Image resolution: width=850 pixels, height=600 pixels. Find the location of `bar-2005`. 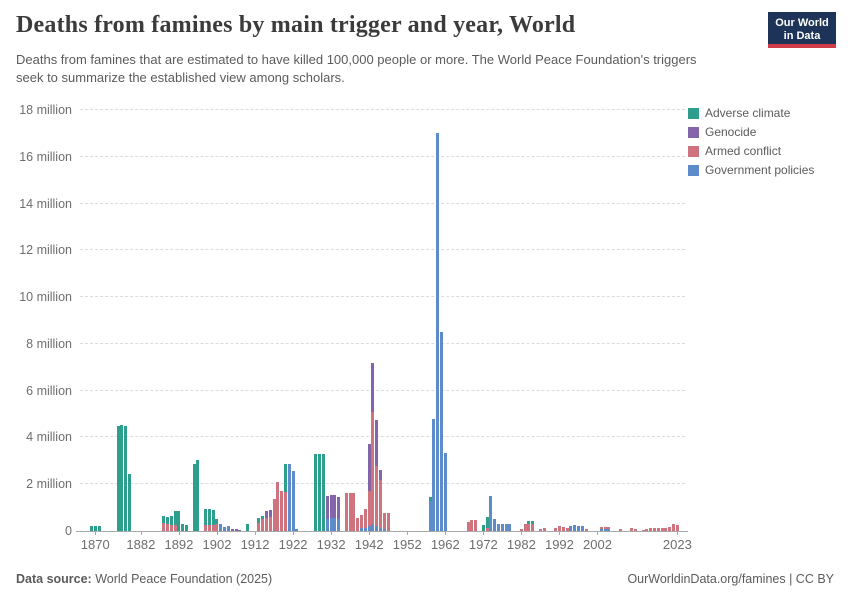

bar-2005 is located at coordinates (609, 320).